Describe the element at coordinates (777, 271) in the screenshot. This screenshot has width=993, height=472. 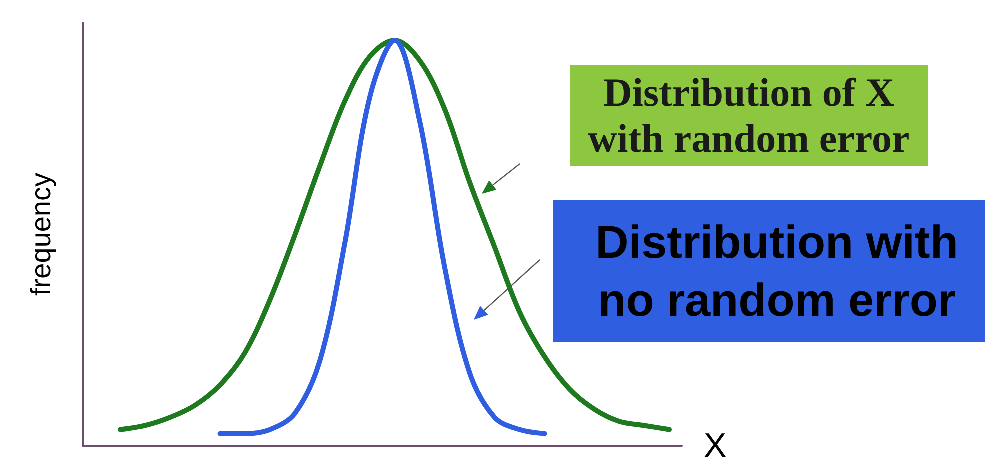
I see `text: Distribution with no random error` at that location.